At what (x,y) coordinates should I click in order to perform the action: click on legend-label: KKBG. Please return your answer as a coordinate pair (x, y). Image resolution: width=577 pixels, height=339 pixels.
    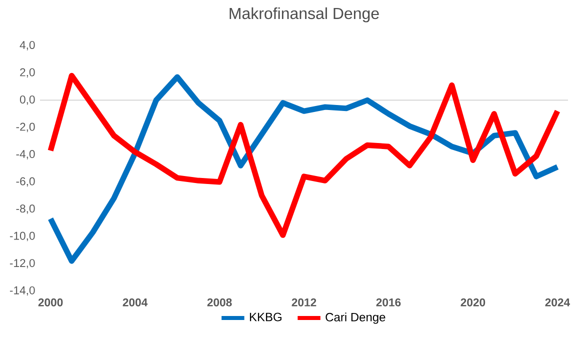
    Looking at the image, I should click on (266, 317).